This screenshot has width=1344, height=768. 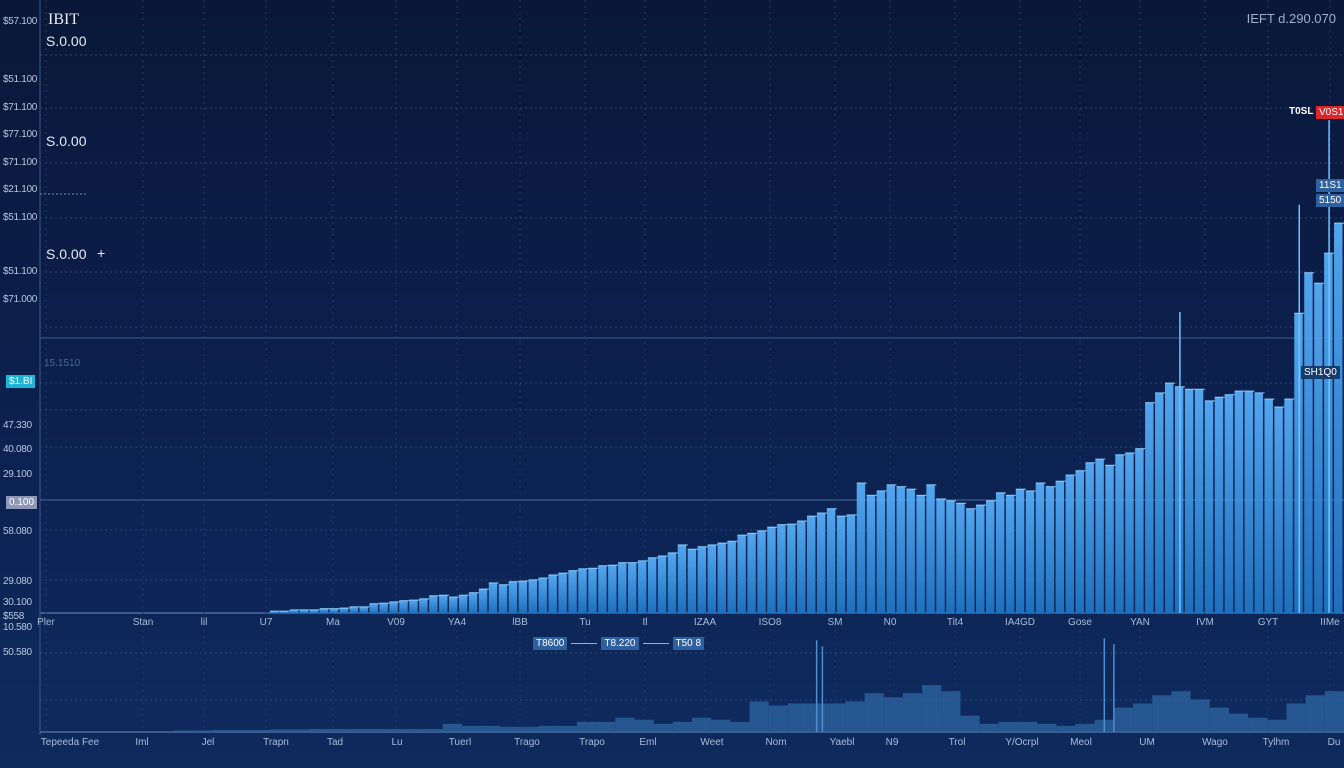 I want to click on crosshair-plus-icon: +, so click(x=101, y=253).